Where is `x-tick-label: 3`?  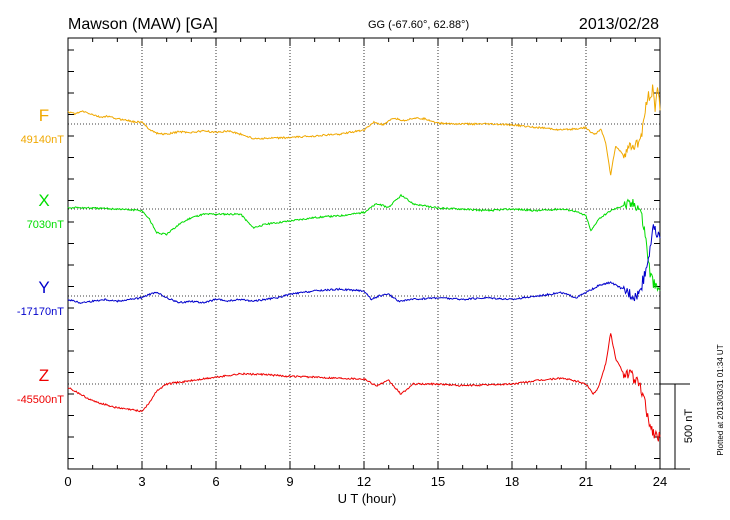 x-tick-label: 3 is located at coordinates (141, 481).